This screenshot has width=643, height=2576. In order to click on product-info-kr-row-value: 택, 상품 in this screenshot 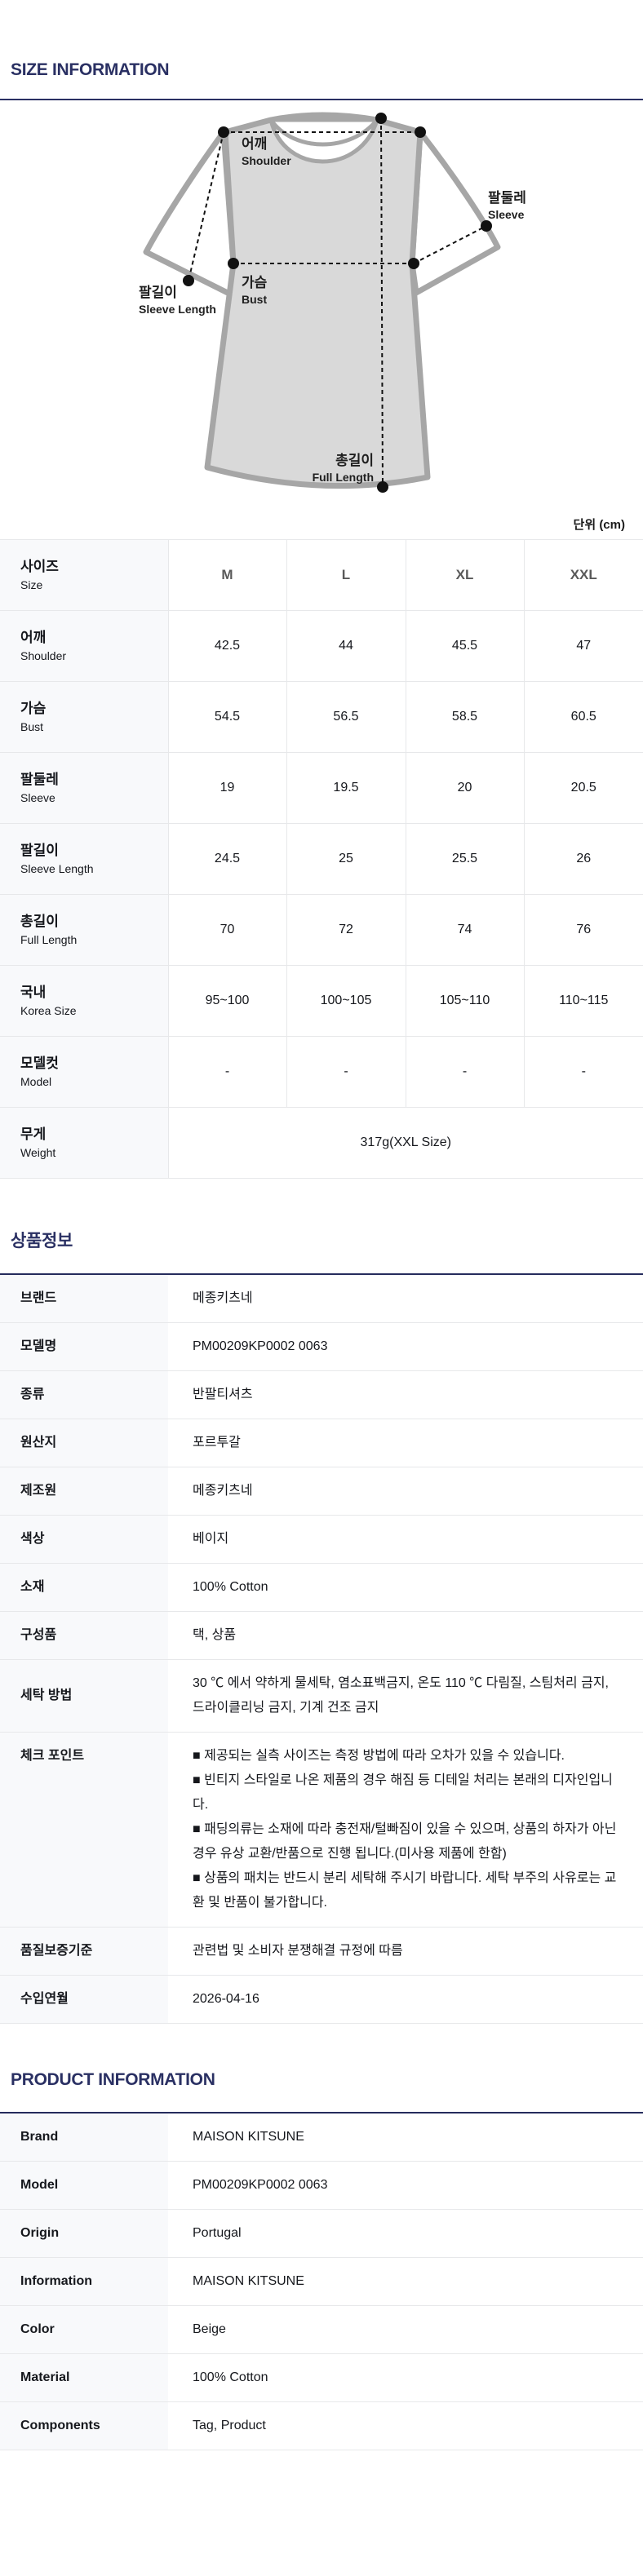, I will do `click(405, 1635)`.